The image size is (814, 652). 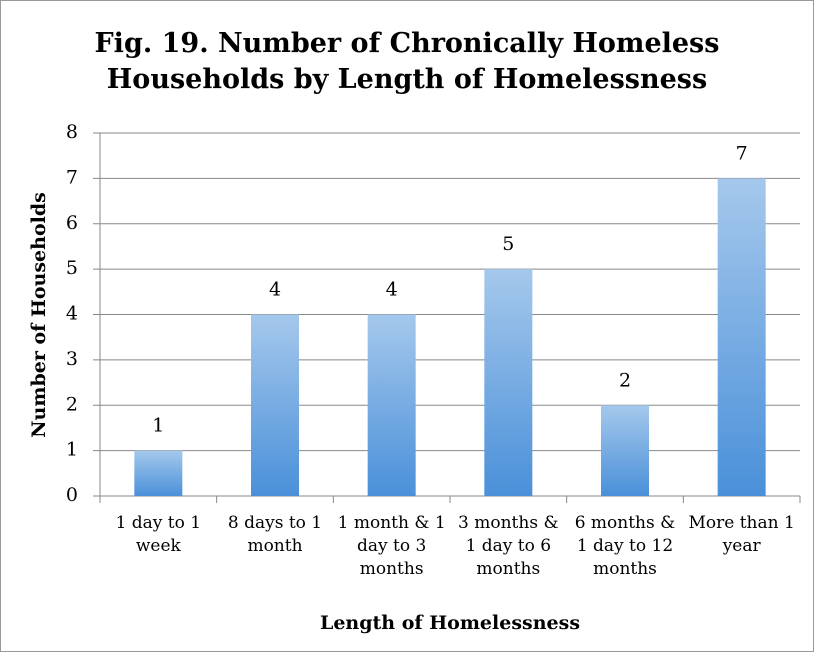 What do you see at coordinates (72, 359) in the screenshot?
I see `y-tick-label: 3` at bounding box center [72, 359].